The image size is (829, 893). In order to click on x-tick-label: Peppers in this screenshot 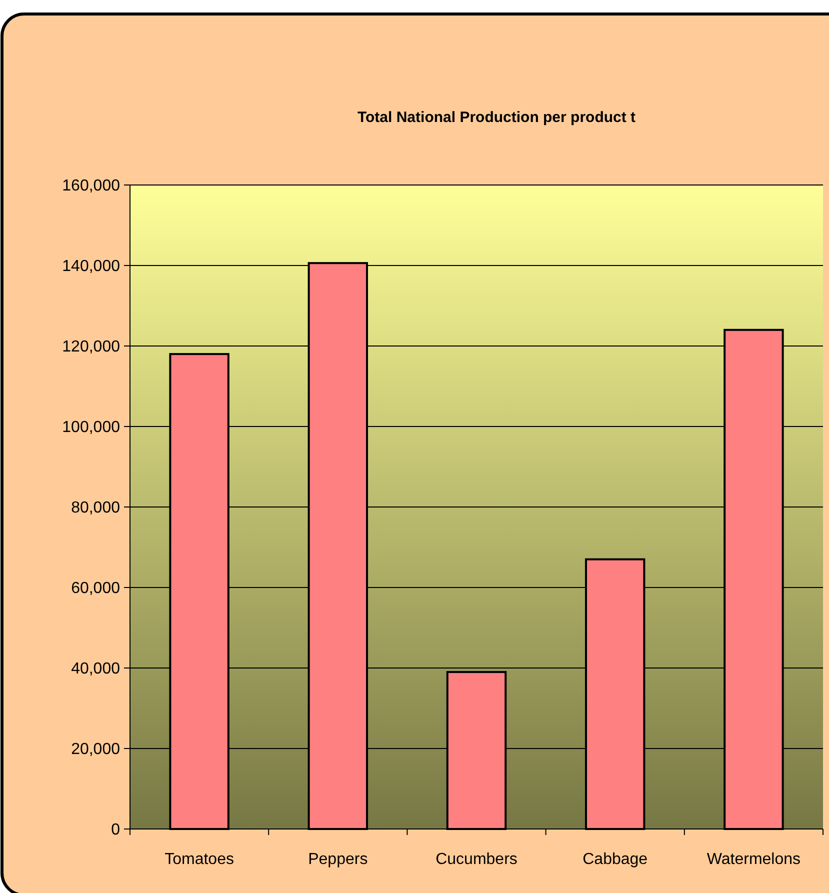, I will do `click(338, 859)`.